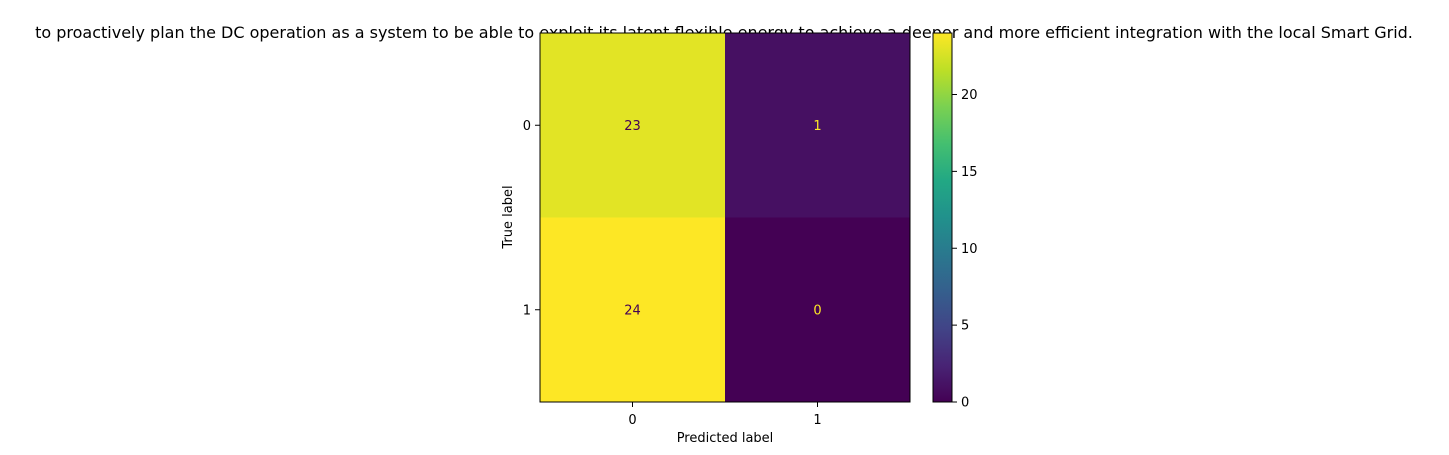 Image resolution: width=1449 pixels, height=455 pixels. I want to click on colorbar-tick-label: 15, so click(969, 172).